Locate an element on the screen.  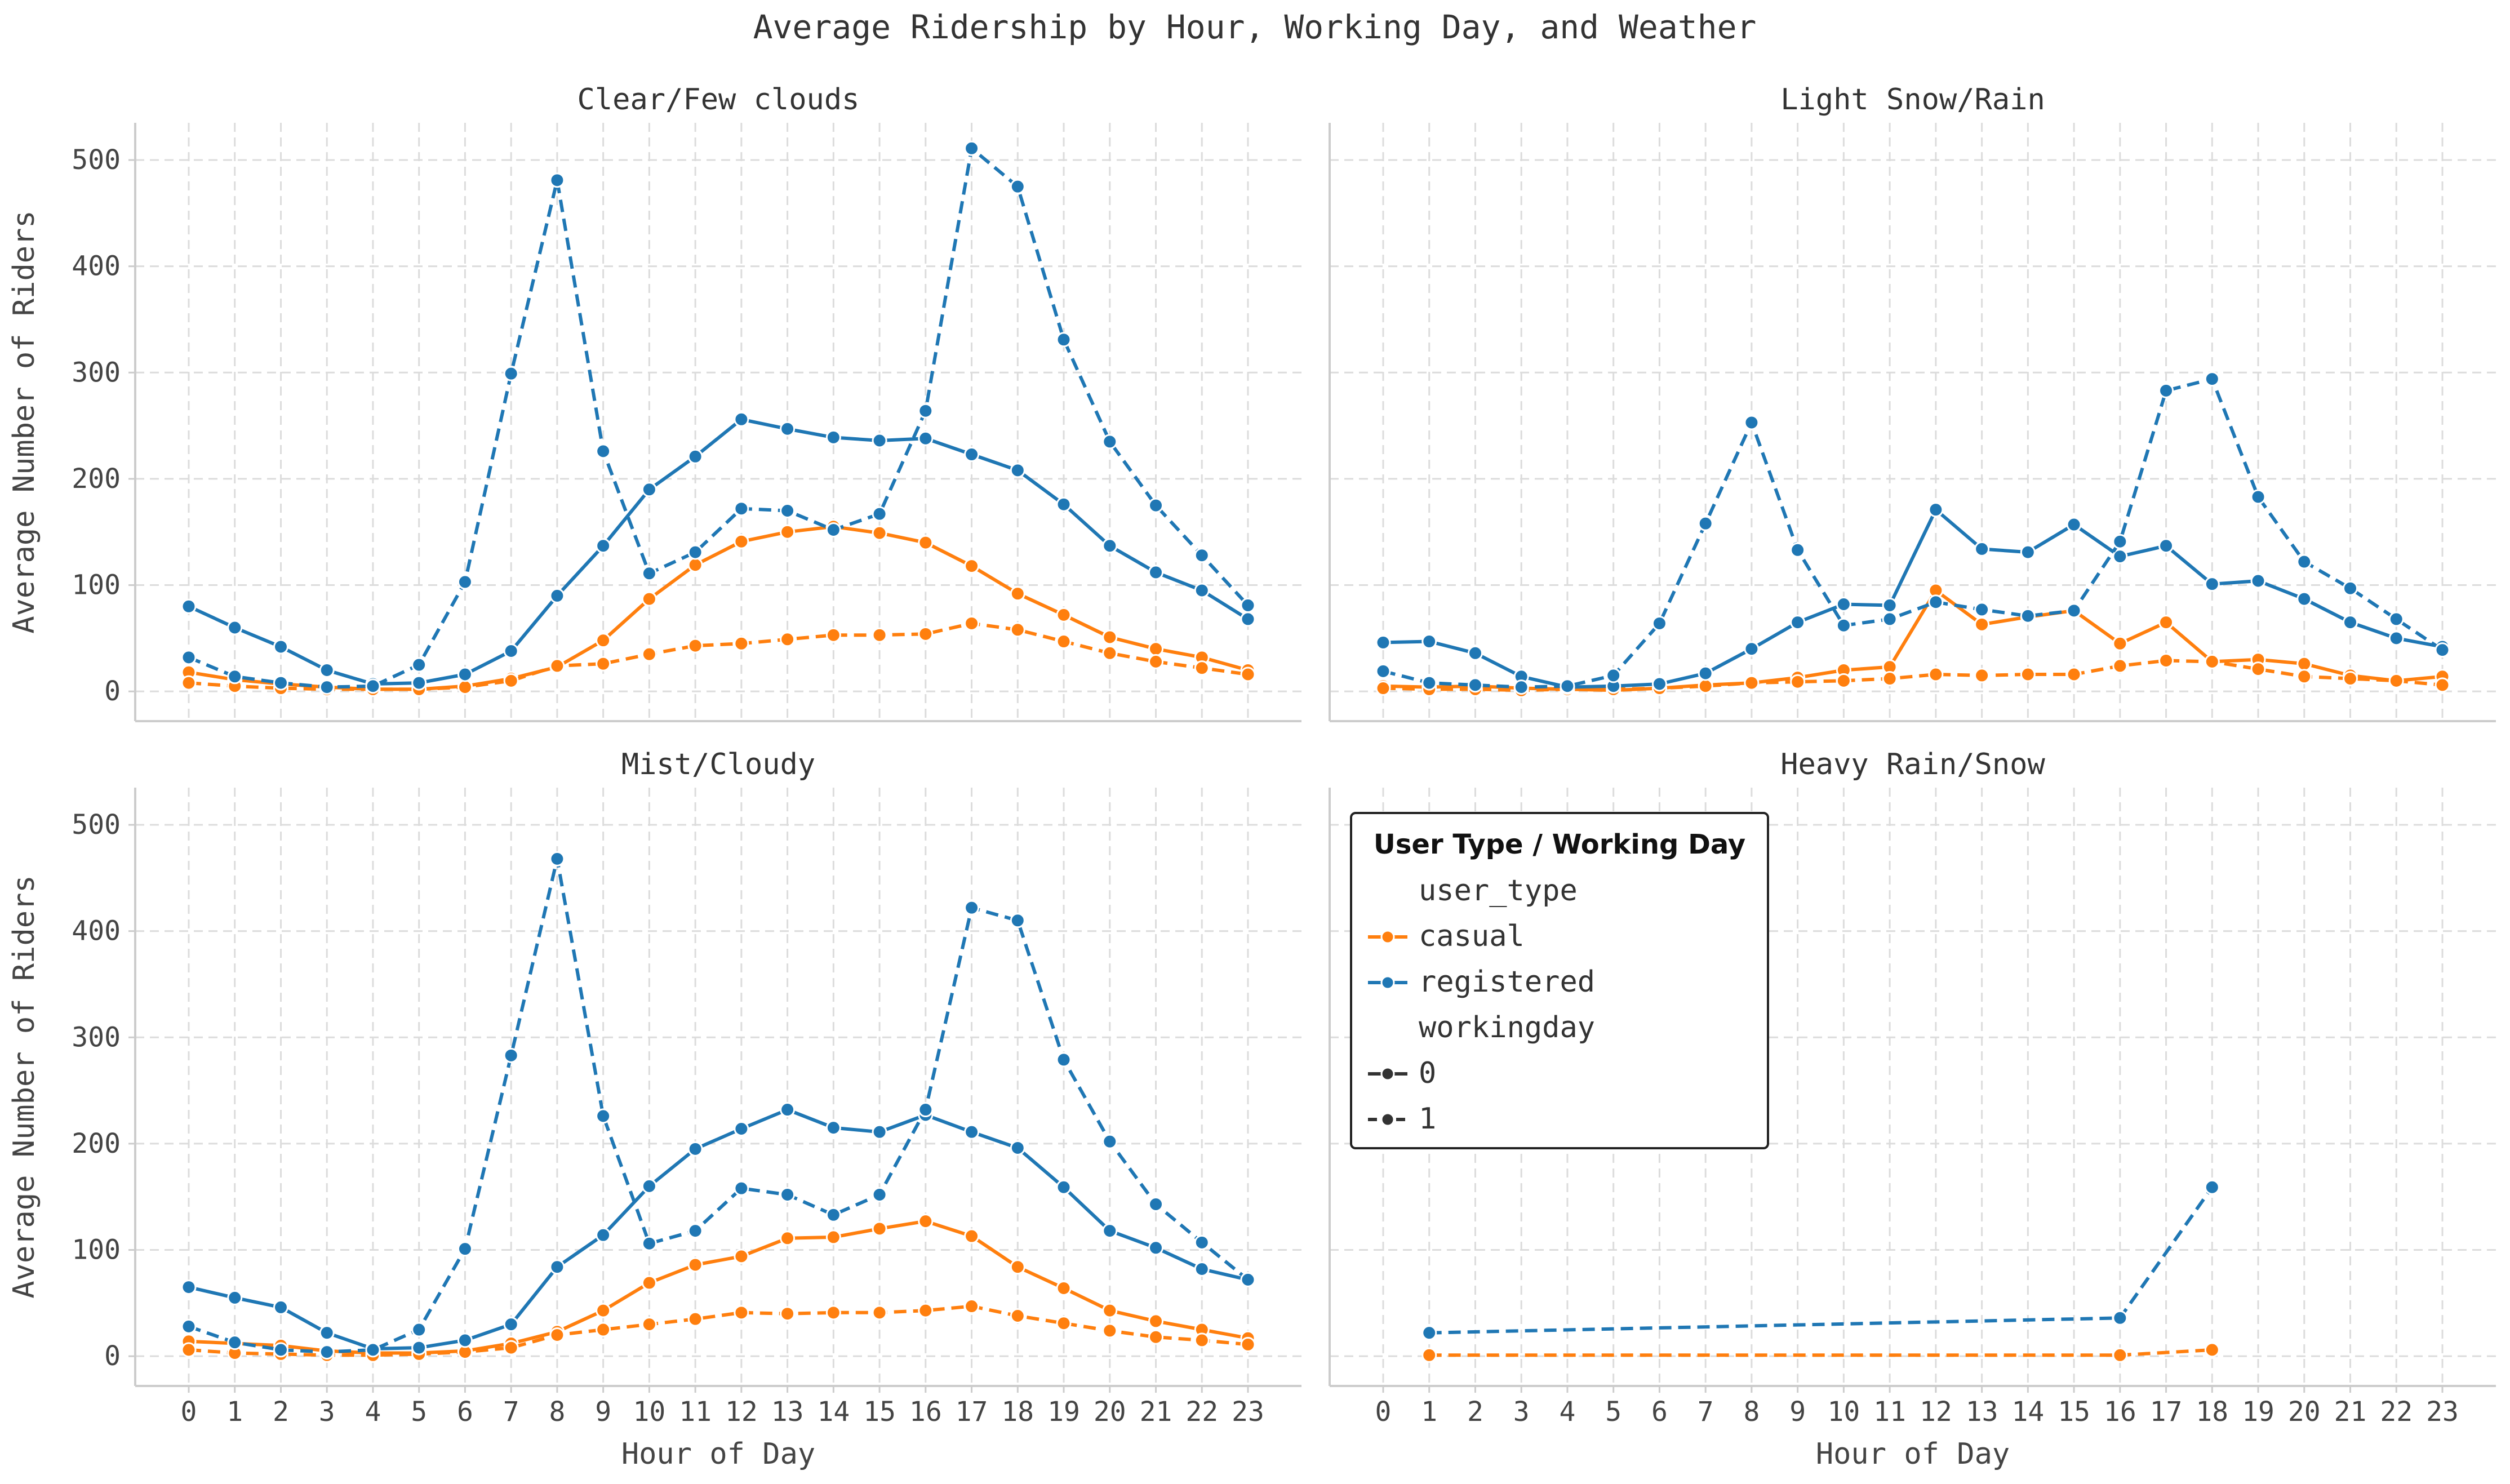
x-tick-label: 13 is located at coordinates (787, 1412).